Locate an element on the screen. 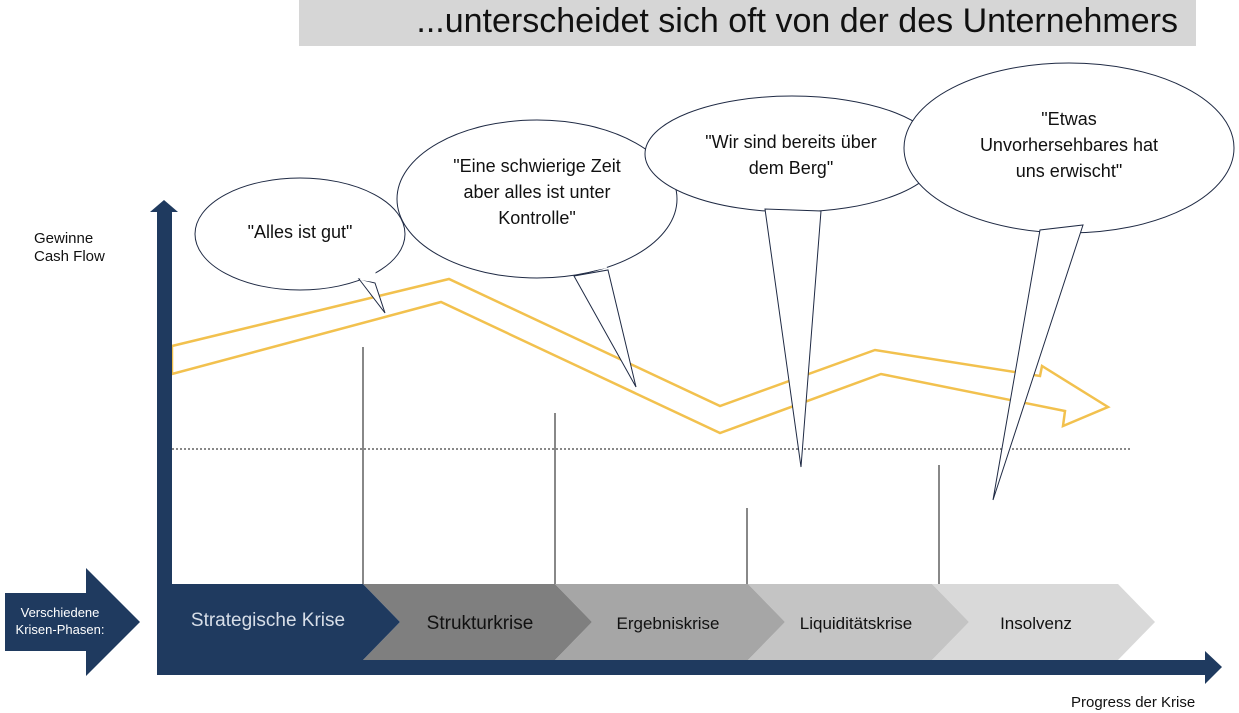 This screenshot has height=713, width=1239. bubble-text-line: aber alles ist unter is located at coordinates (537, 192).